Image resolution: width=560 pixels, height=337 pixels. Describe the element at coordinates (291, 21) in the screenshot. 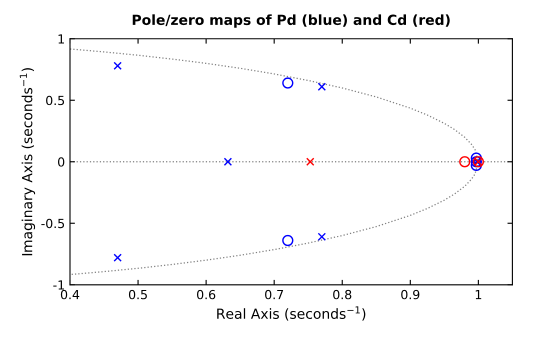

I see `chart-title: Pole/zero maps of Pd (blue) and Cd (red)` at that location.